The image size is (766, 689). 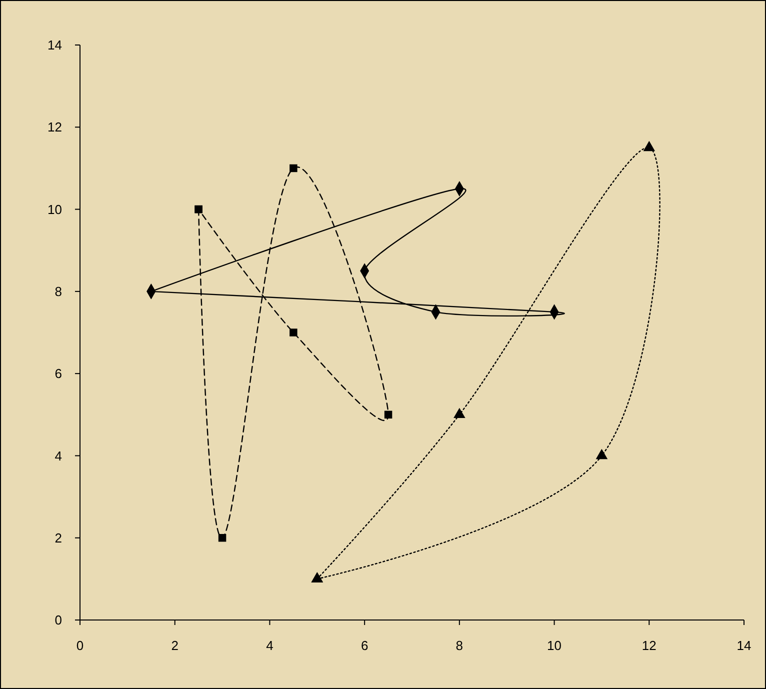 I want to click on y-tick-label: 2, so click(x=58, y=538).